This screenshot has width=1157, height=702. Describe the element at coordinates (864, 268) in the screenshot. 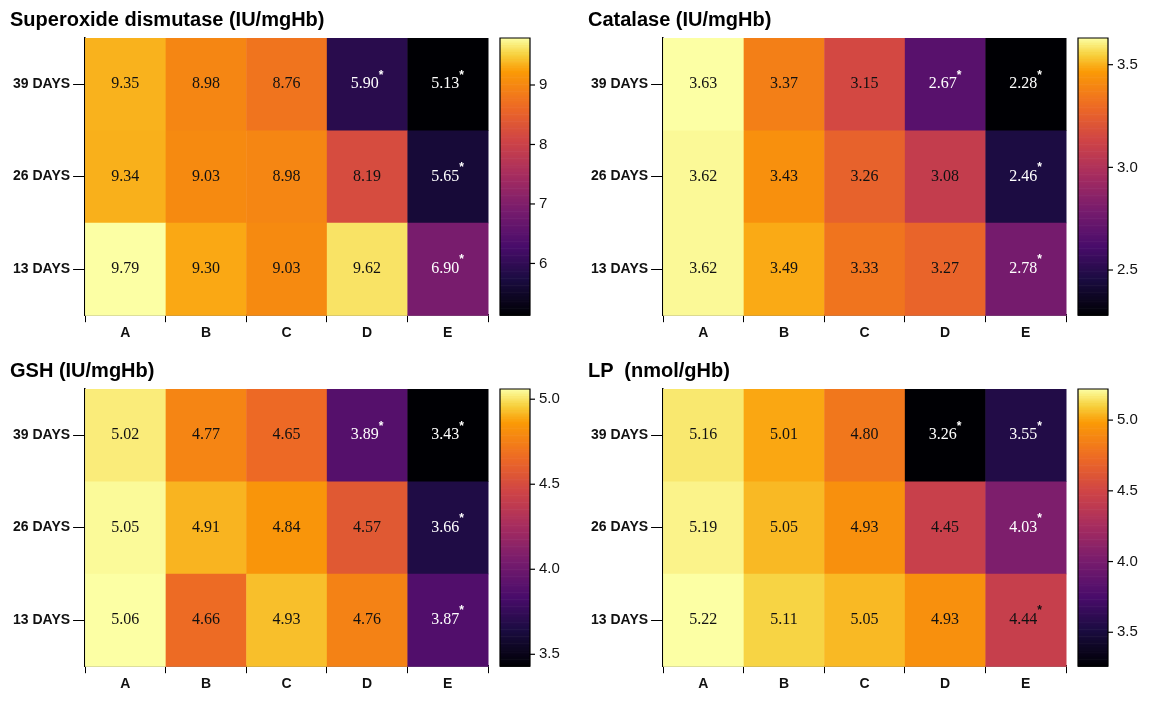

I see `data-label: 3.33` at that location.